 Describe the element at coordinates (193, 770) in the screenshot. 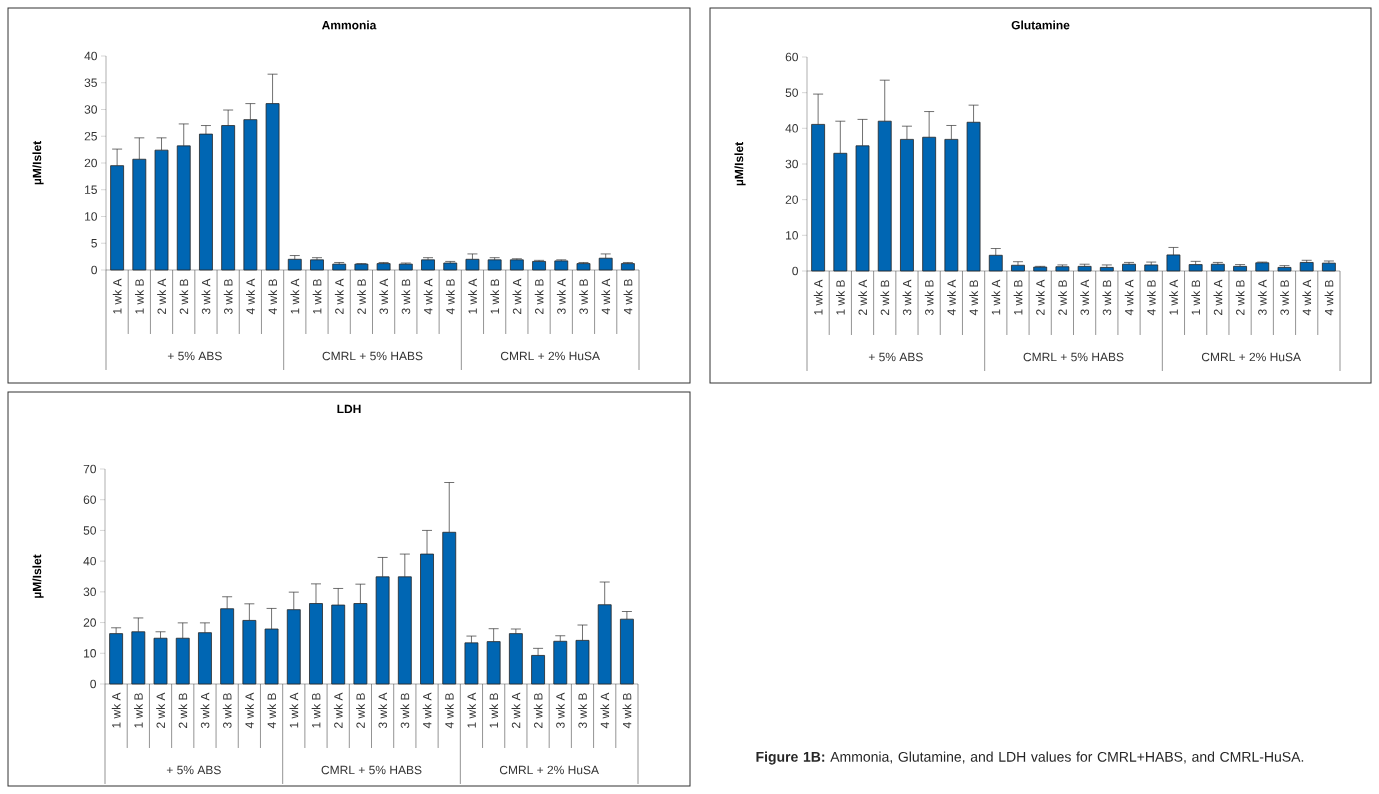

I see `text: + 5% ABS` at that location.